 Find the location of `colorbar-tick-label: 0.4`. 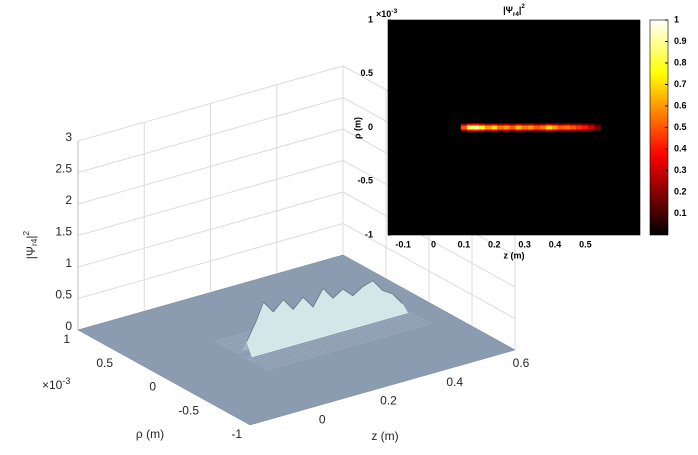

colorbar-tick-label: 0.4 is located at coordinates (680, 148).